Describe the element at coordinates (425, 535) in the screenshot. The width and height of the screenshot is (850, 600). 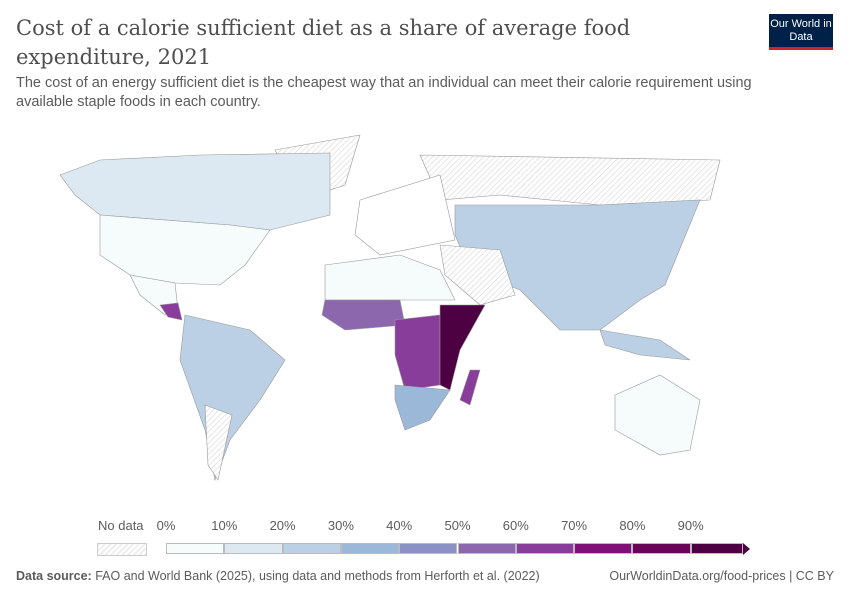
I see `color-legend: No data 0% 10% 20% 30% 40% 50% 60% 70% 80% 90%` at that location.